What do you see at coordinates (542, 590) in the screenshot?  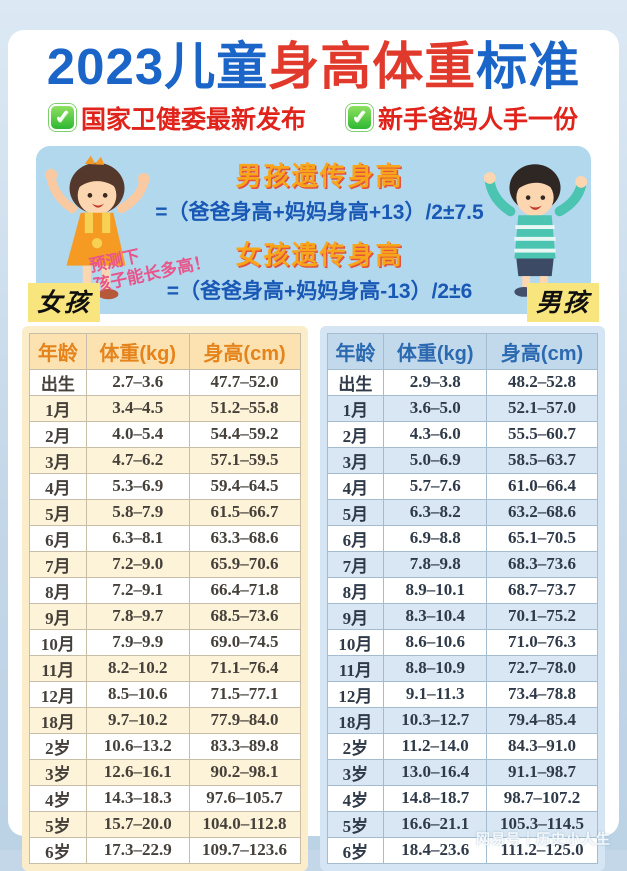 I see `height-cell: 68.7–73.7` at bounding box center [542, 590].